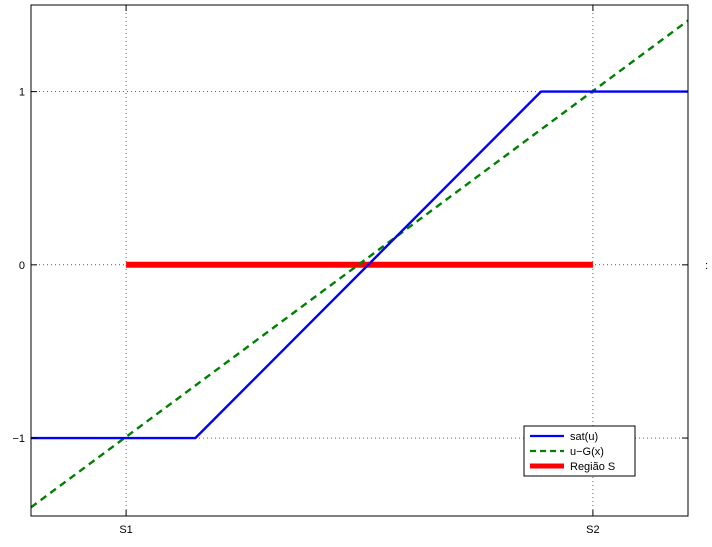  What do you see at coordinates (22, 93) in the screenshot?
I see `y-tick-label: 1` at bounding box center [22, 93].